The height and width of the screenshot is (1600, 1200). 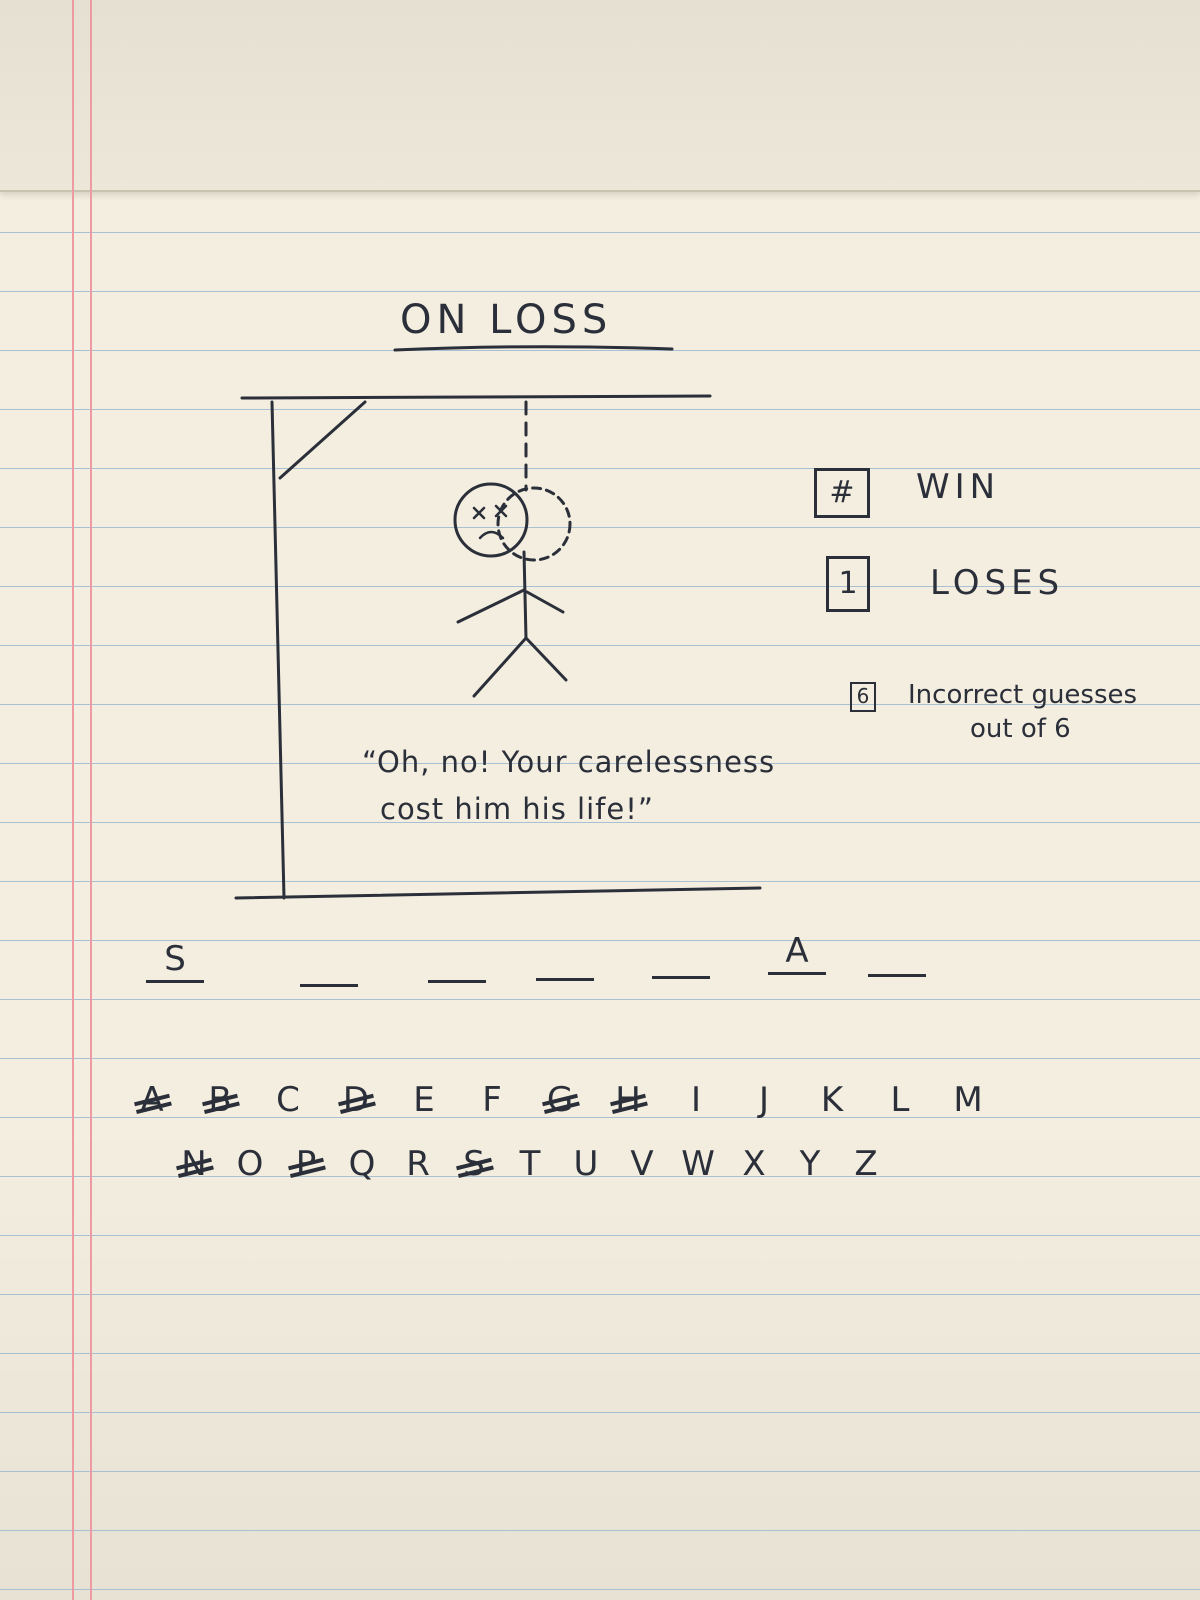 I want to click on key-g: G, so click(x=560, y=1100).